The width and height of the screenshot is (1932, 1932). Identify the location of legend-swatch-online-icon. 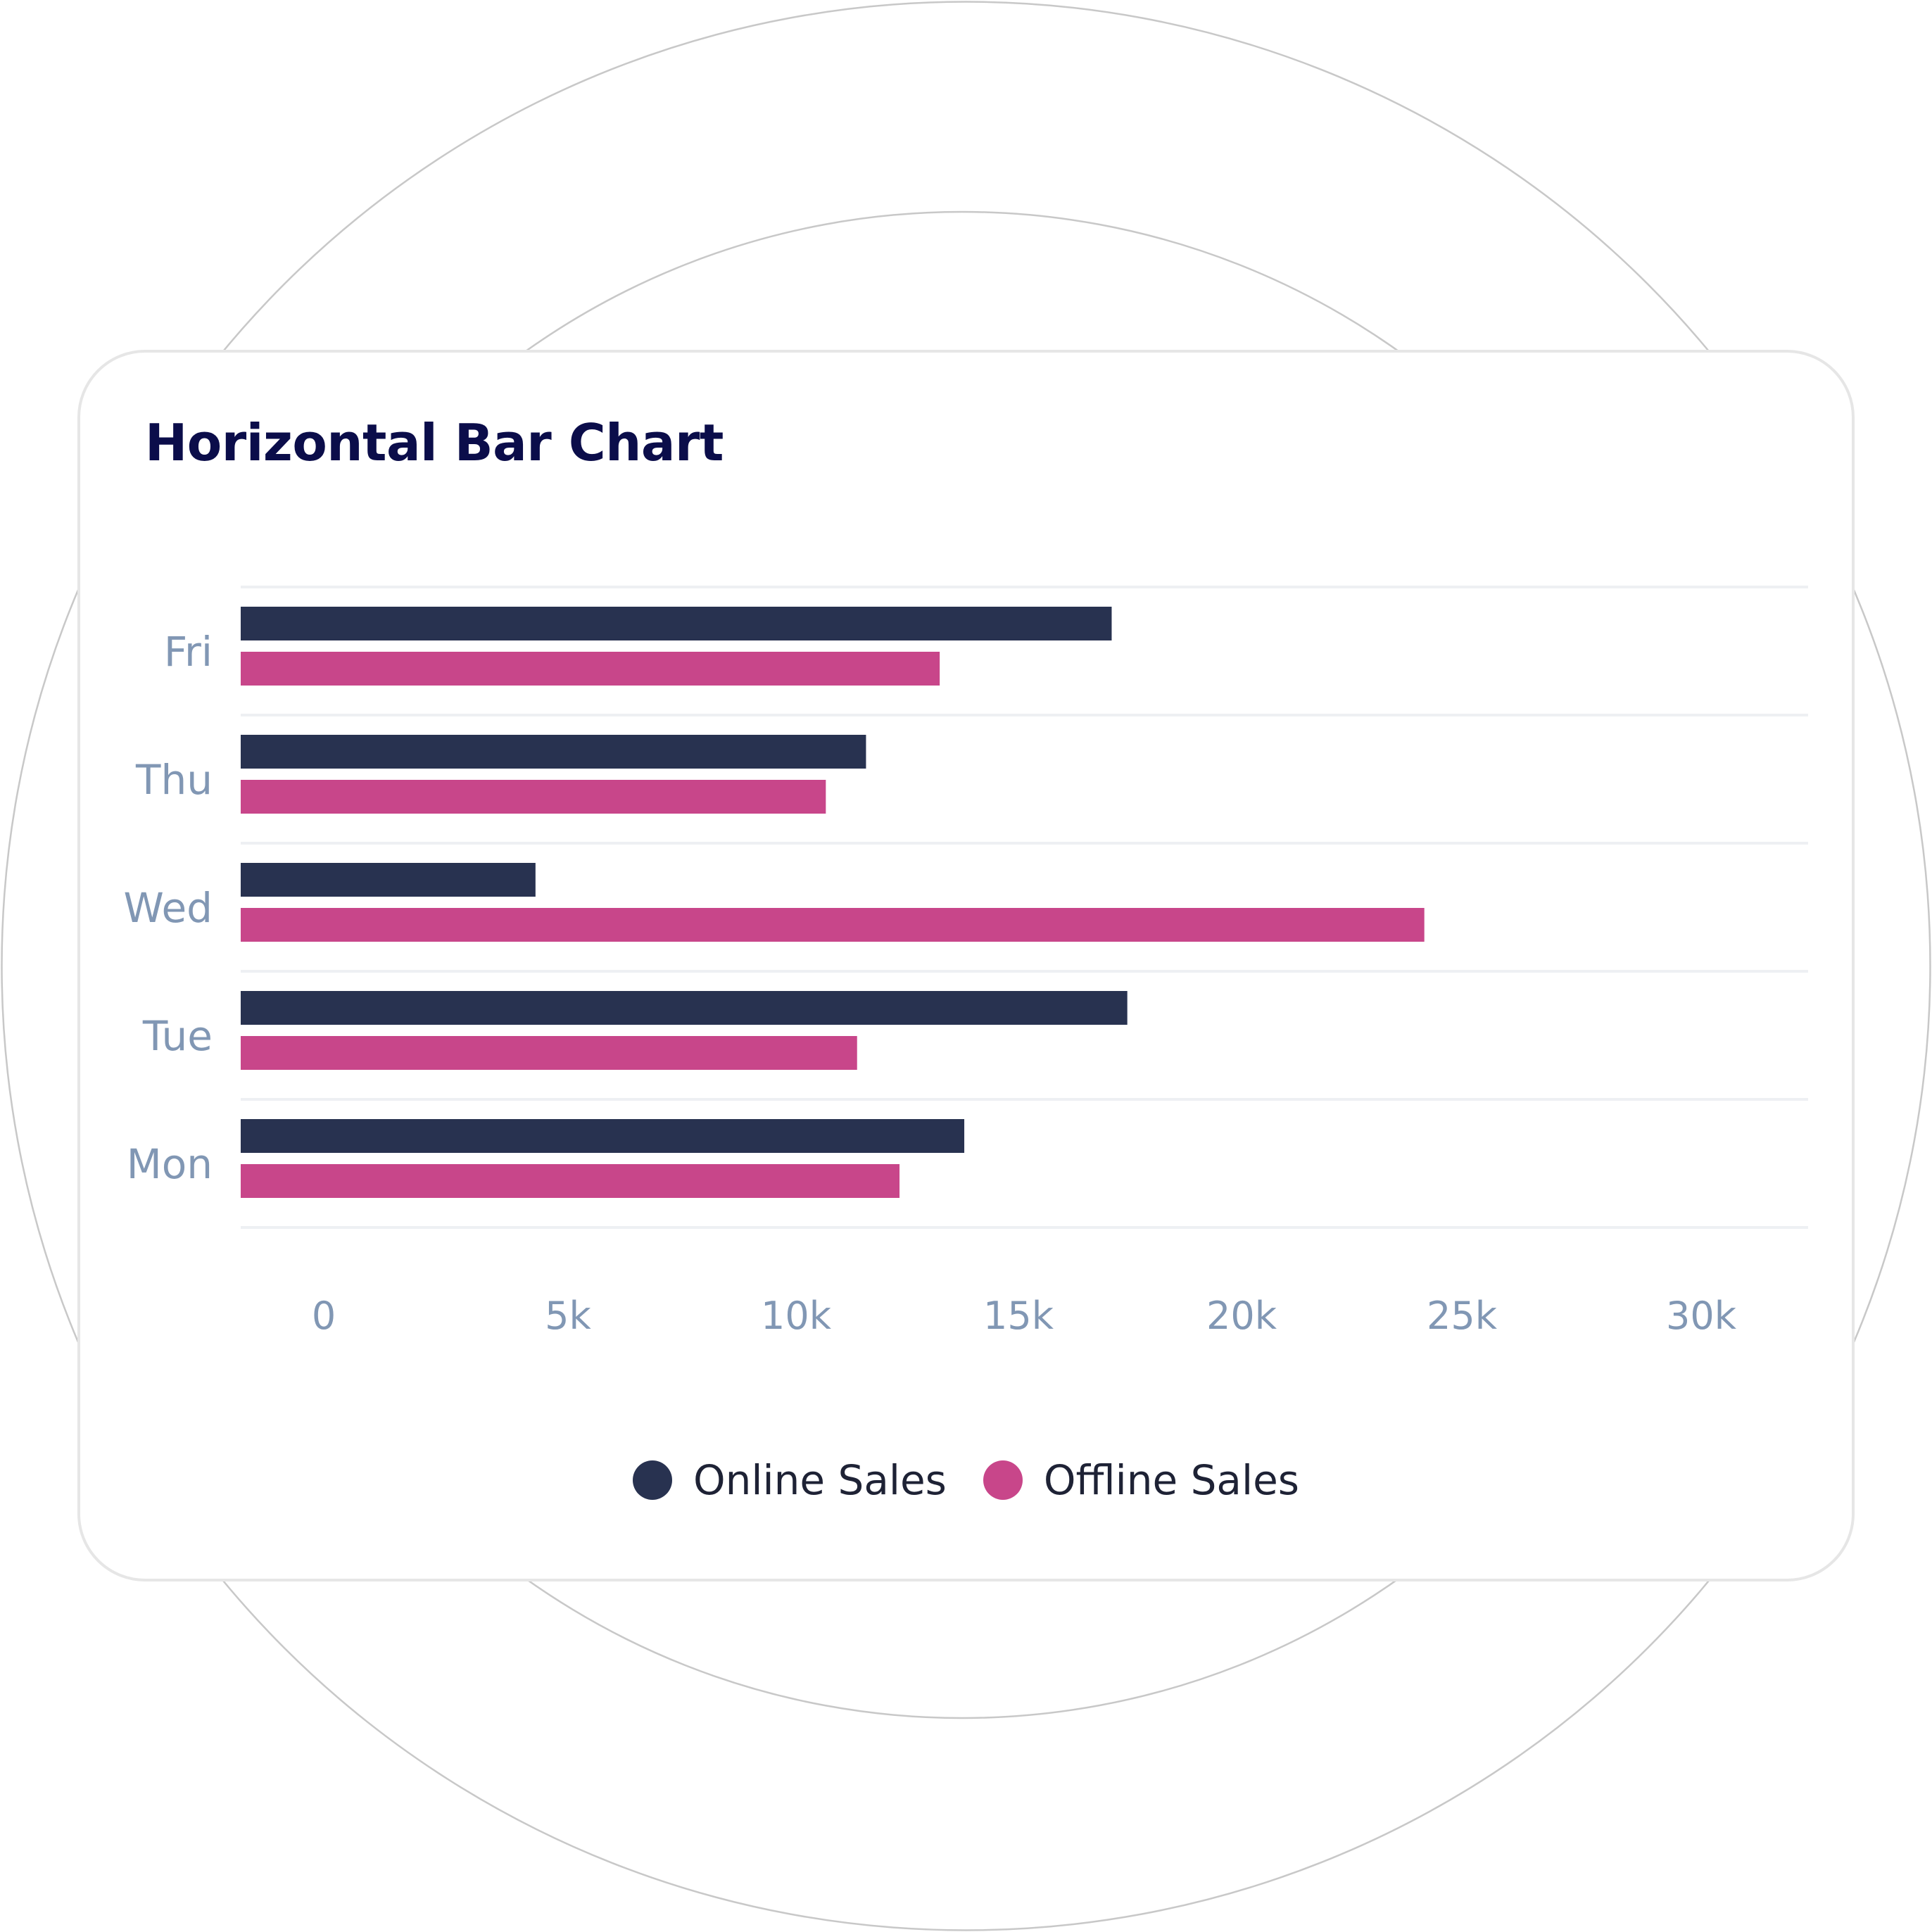
(652, 1480).